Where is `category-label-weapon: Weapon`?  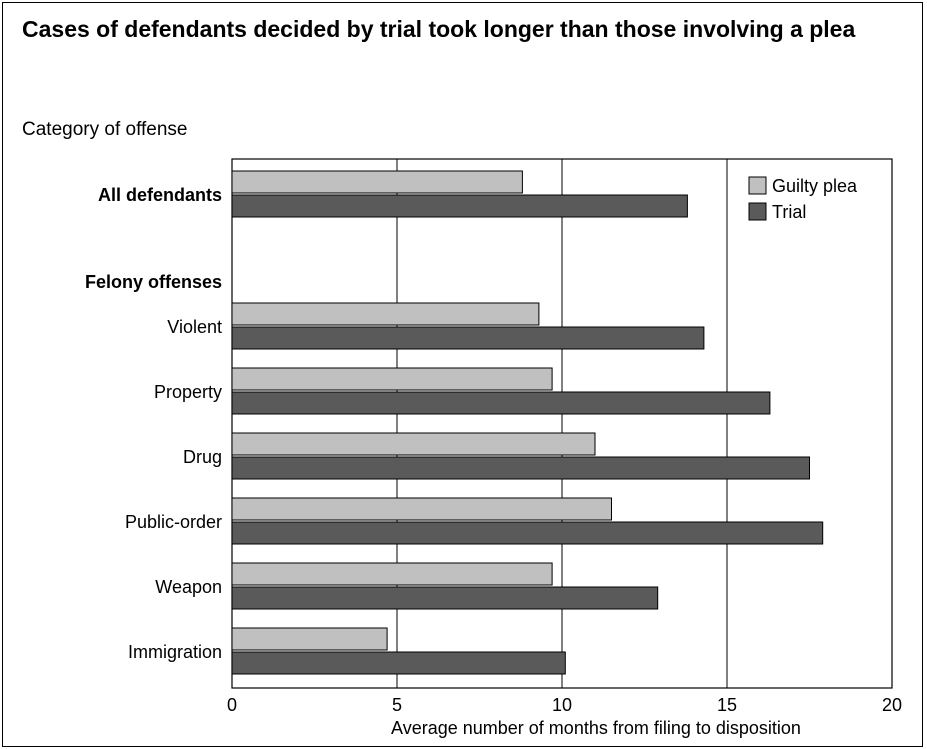 category-label-weapon: Weapon is located at coordinates (188, 587).